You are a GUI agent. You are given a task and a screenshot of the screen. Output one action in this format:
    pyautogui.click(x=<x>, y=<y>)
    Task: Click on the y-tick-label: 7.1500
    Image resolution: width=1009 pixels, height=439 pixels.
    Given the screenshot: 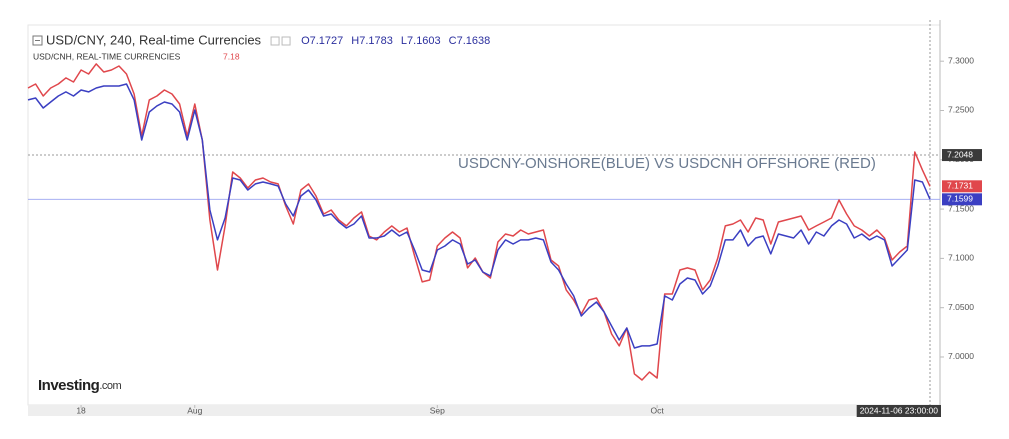 What is the action you would take?
    pyautogui.click(x=961, y=208)
    